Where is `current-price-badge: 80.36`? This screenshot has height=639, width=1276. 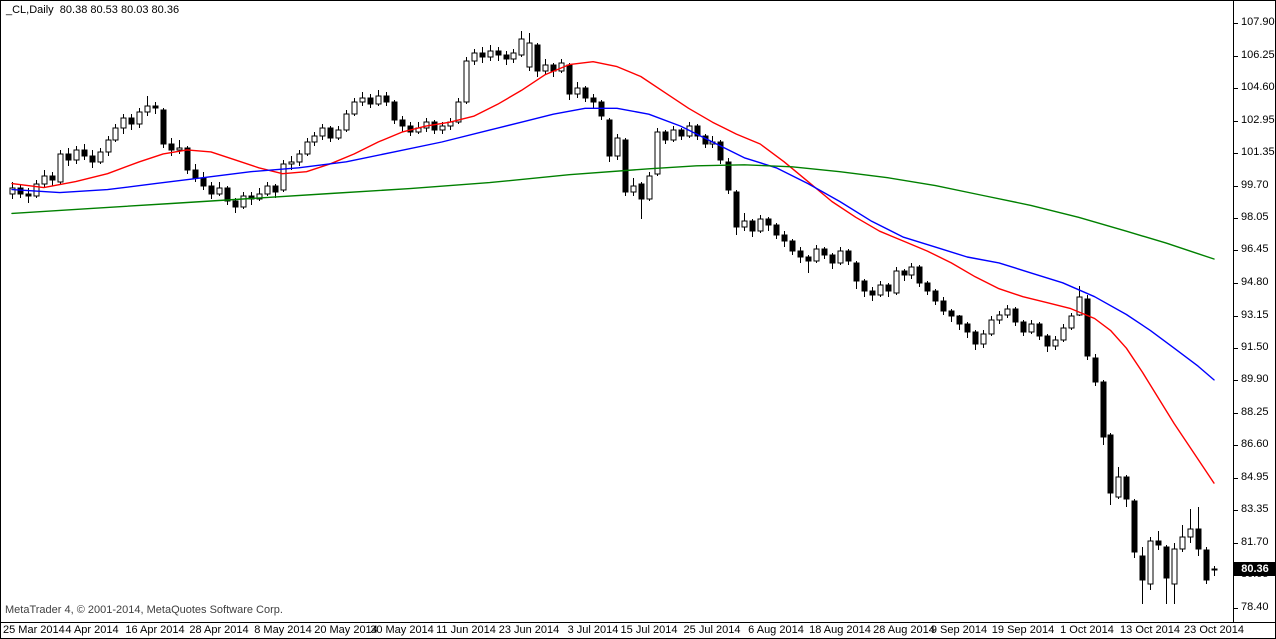 current-price-badge: 80.36 is located at coordinates (1254, 569).